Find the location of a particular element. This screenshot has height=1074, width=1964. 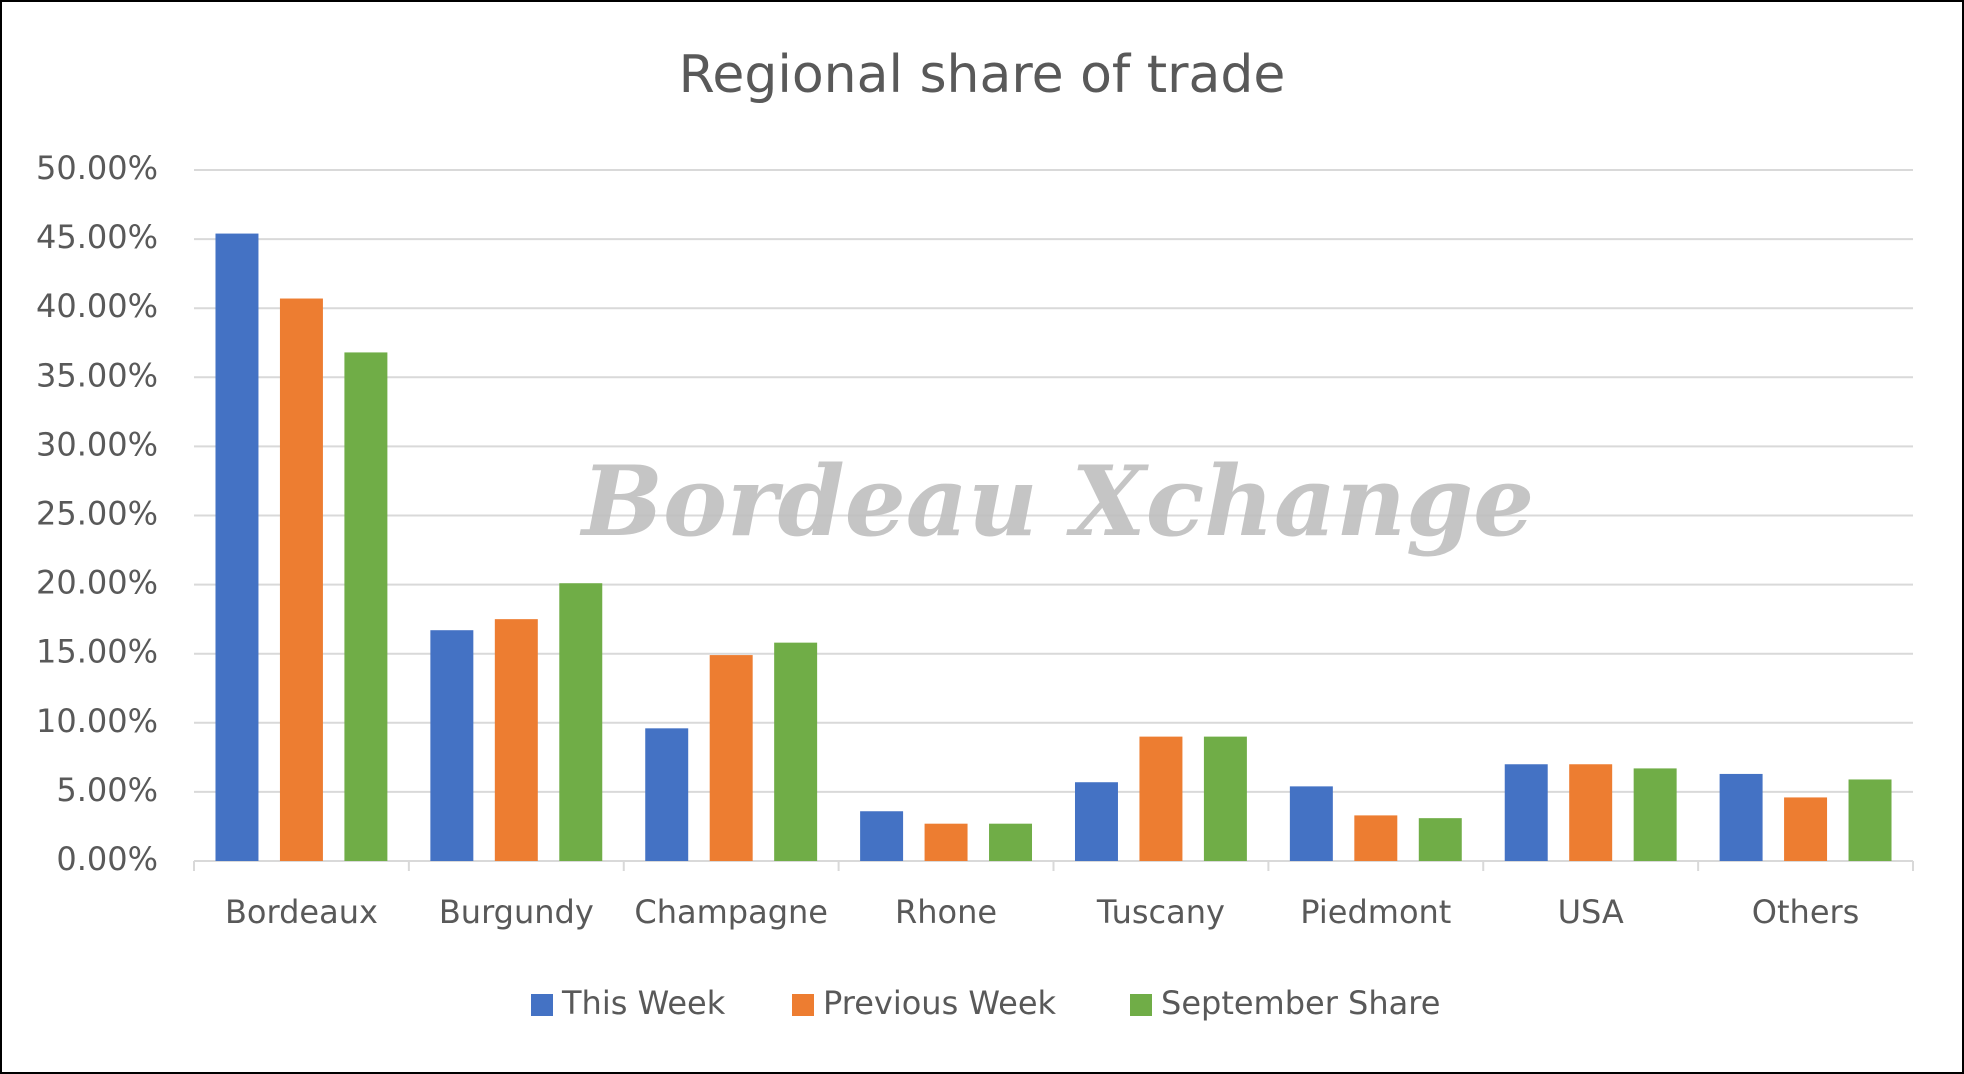

y-tick-label: 30.00% is located at coordinates (97, 444).